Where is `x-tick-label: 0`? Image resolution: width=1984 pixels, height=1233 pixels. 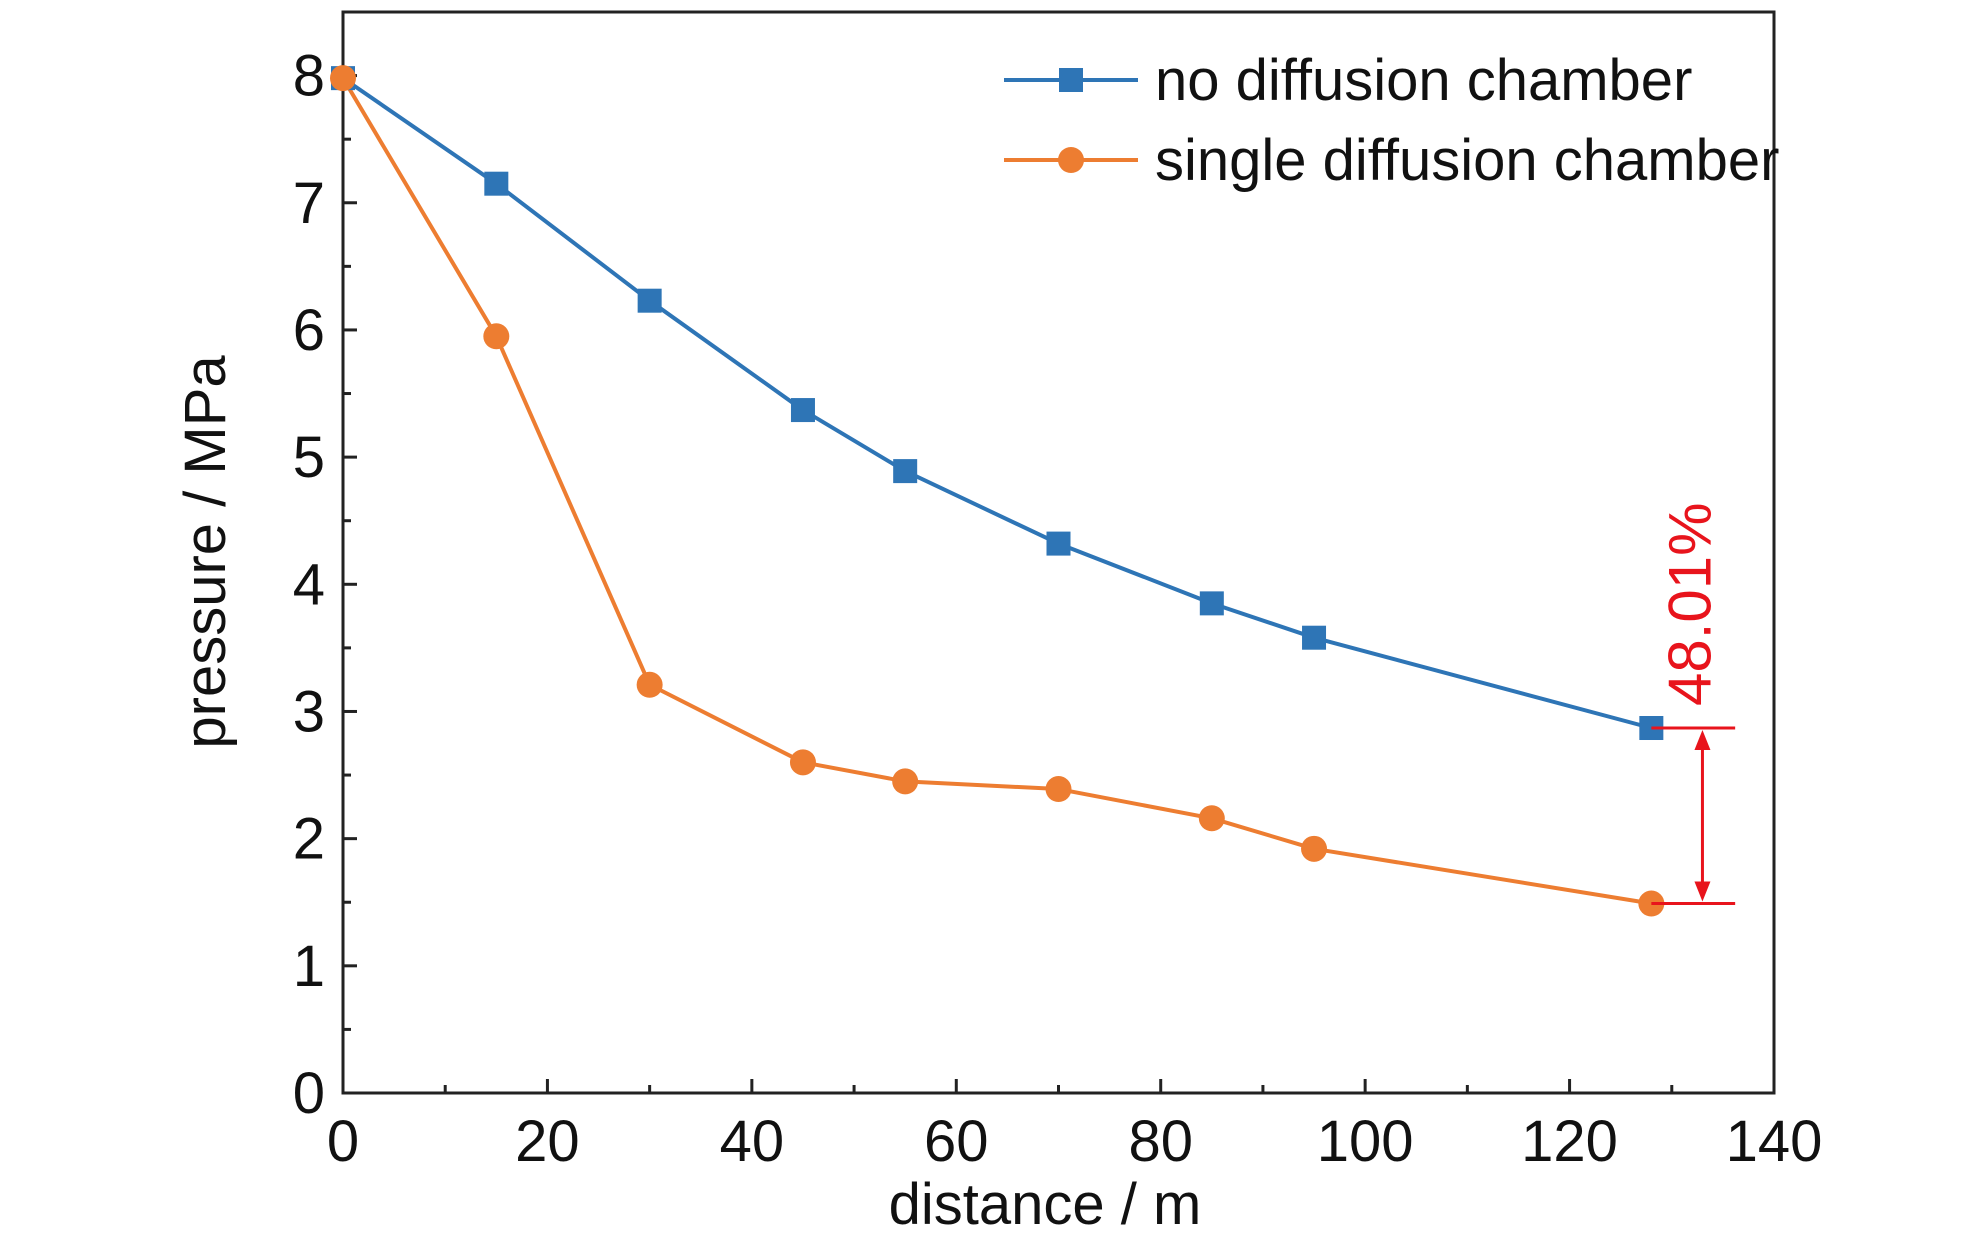
x-tick-label: 0 is located at coordinates (343, 1141).